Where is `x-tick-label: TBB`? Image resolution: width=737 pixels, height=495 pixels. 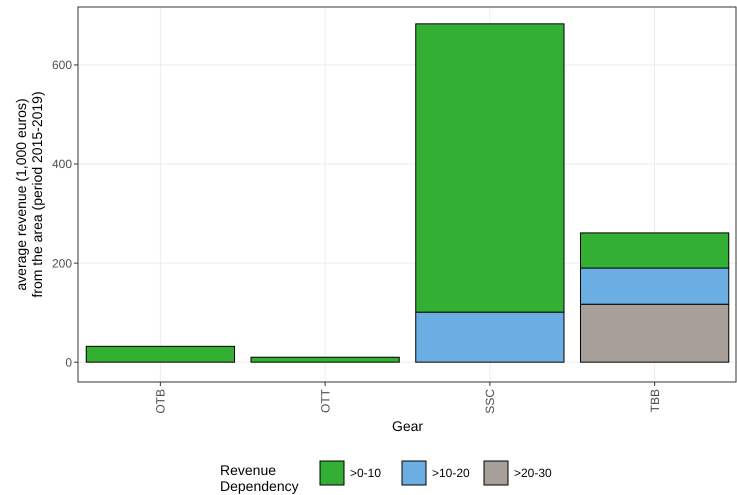
x-tick-label: TBB is located at coordinates (655, 400).